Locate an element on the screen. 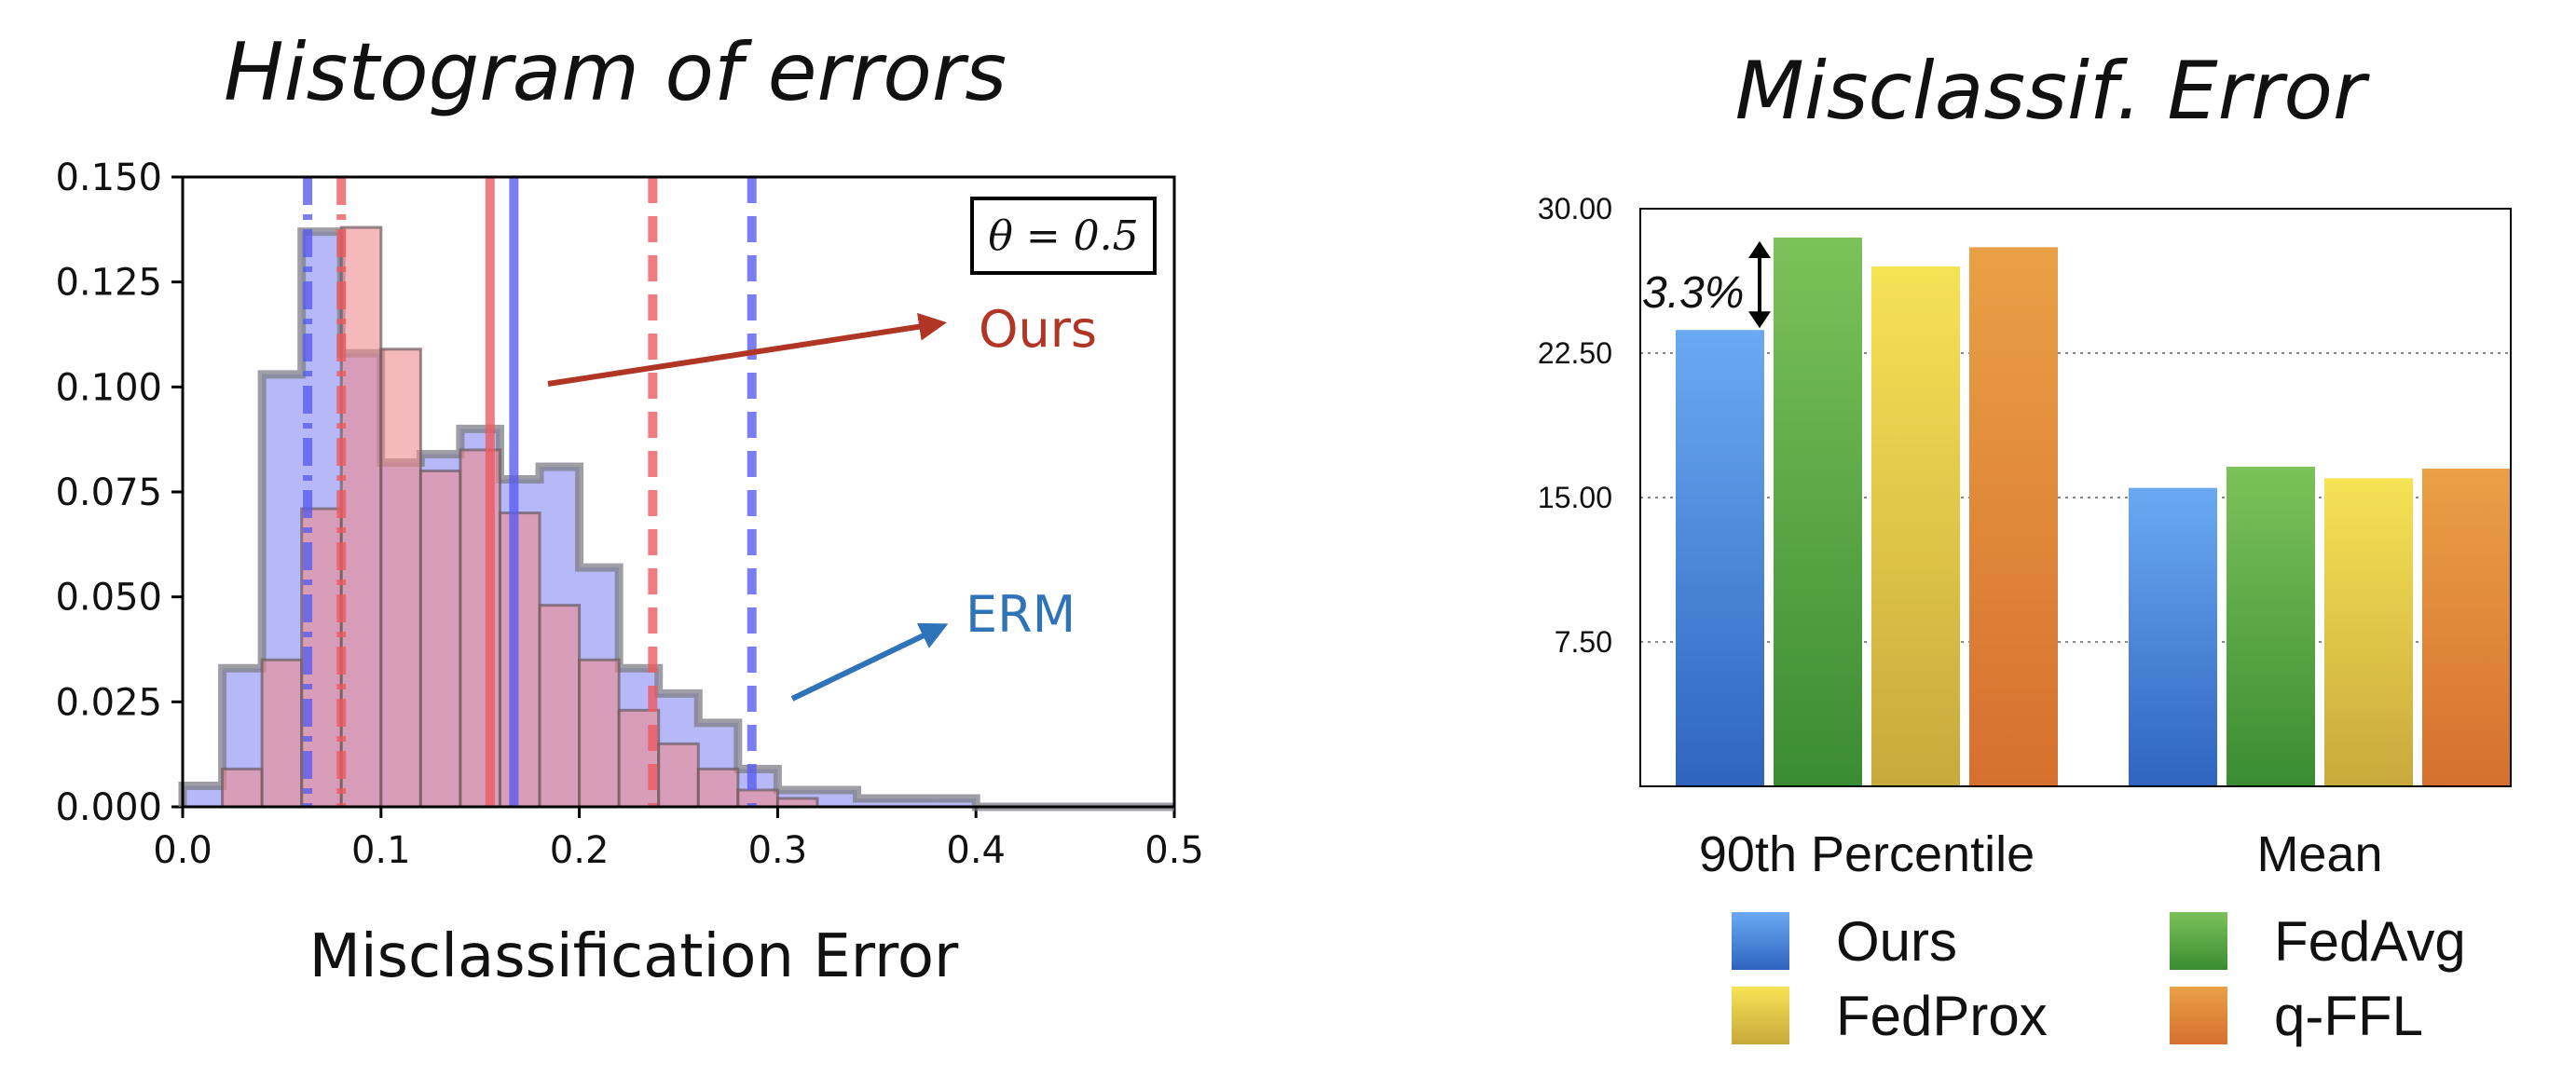  y-tick-label: 0.100 is located at coordinates (108, 387).